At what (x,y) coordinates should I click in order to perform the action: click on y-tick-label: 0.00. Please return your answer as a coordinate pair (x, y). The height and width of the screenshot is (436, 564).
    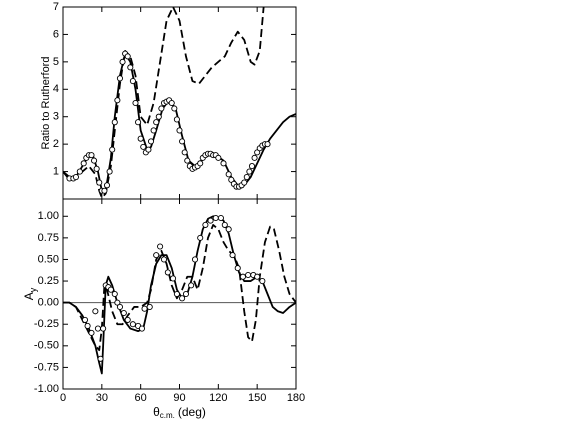
    Looking at the image, I should click on (48, 303).